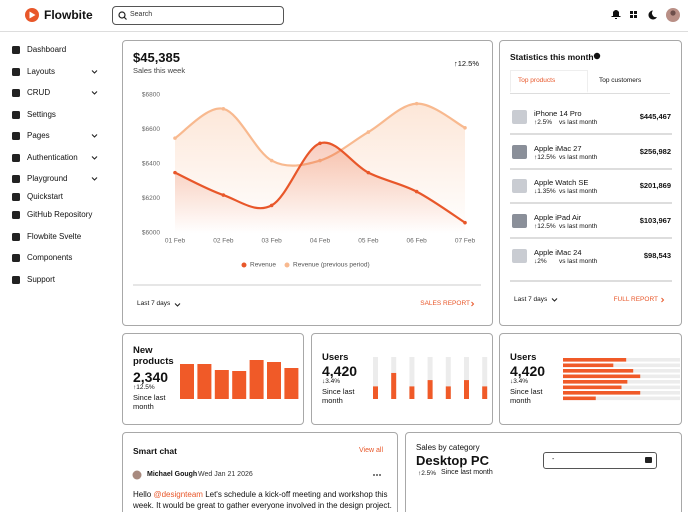 This screenshot has width=688, height=512. Describe the element at coordinates (445, 303) in the screenshot. I see `sales-report-link: SALES REPORT` at that location.